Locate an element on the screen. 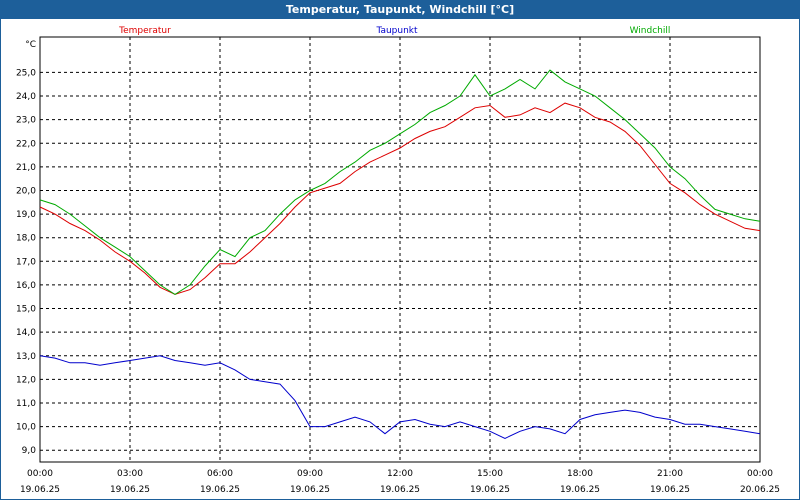 Image resolution: width=800 pixels, height=500 pixels. x-tick-date: 20.06.25 is located at coordinates (760, 490).